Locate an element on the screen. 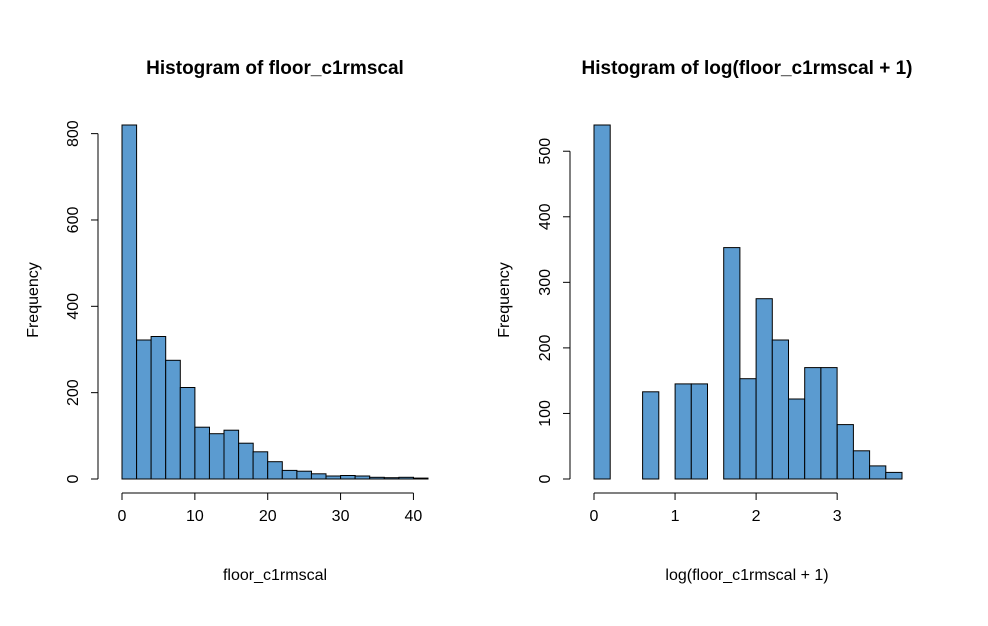  y-axis: 0 200 400 600 800 is located at coordinates (82, 301).